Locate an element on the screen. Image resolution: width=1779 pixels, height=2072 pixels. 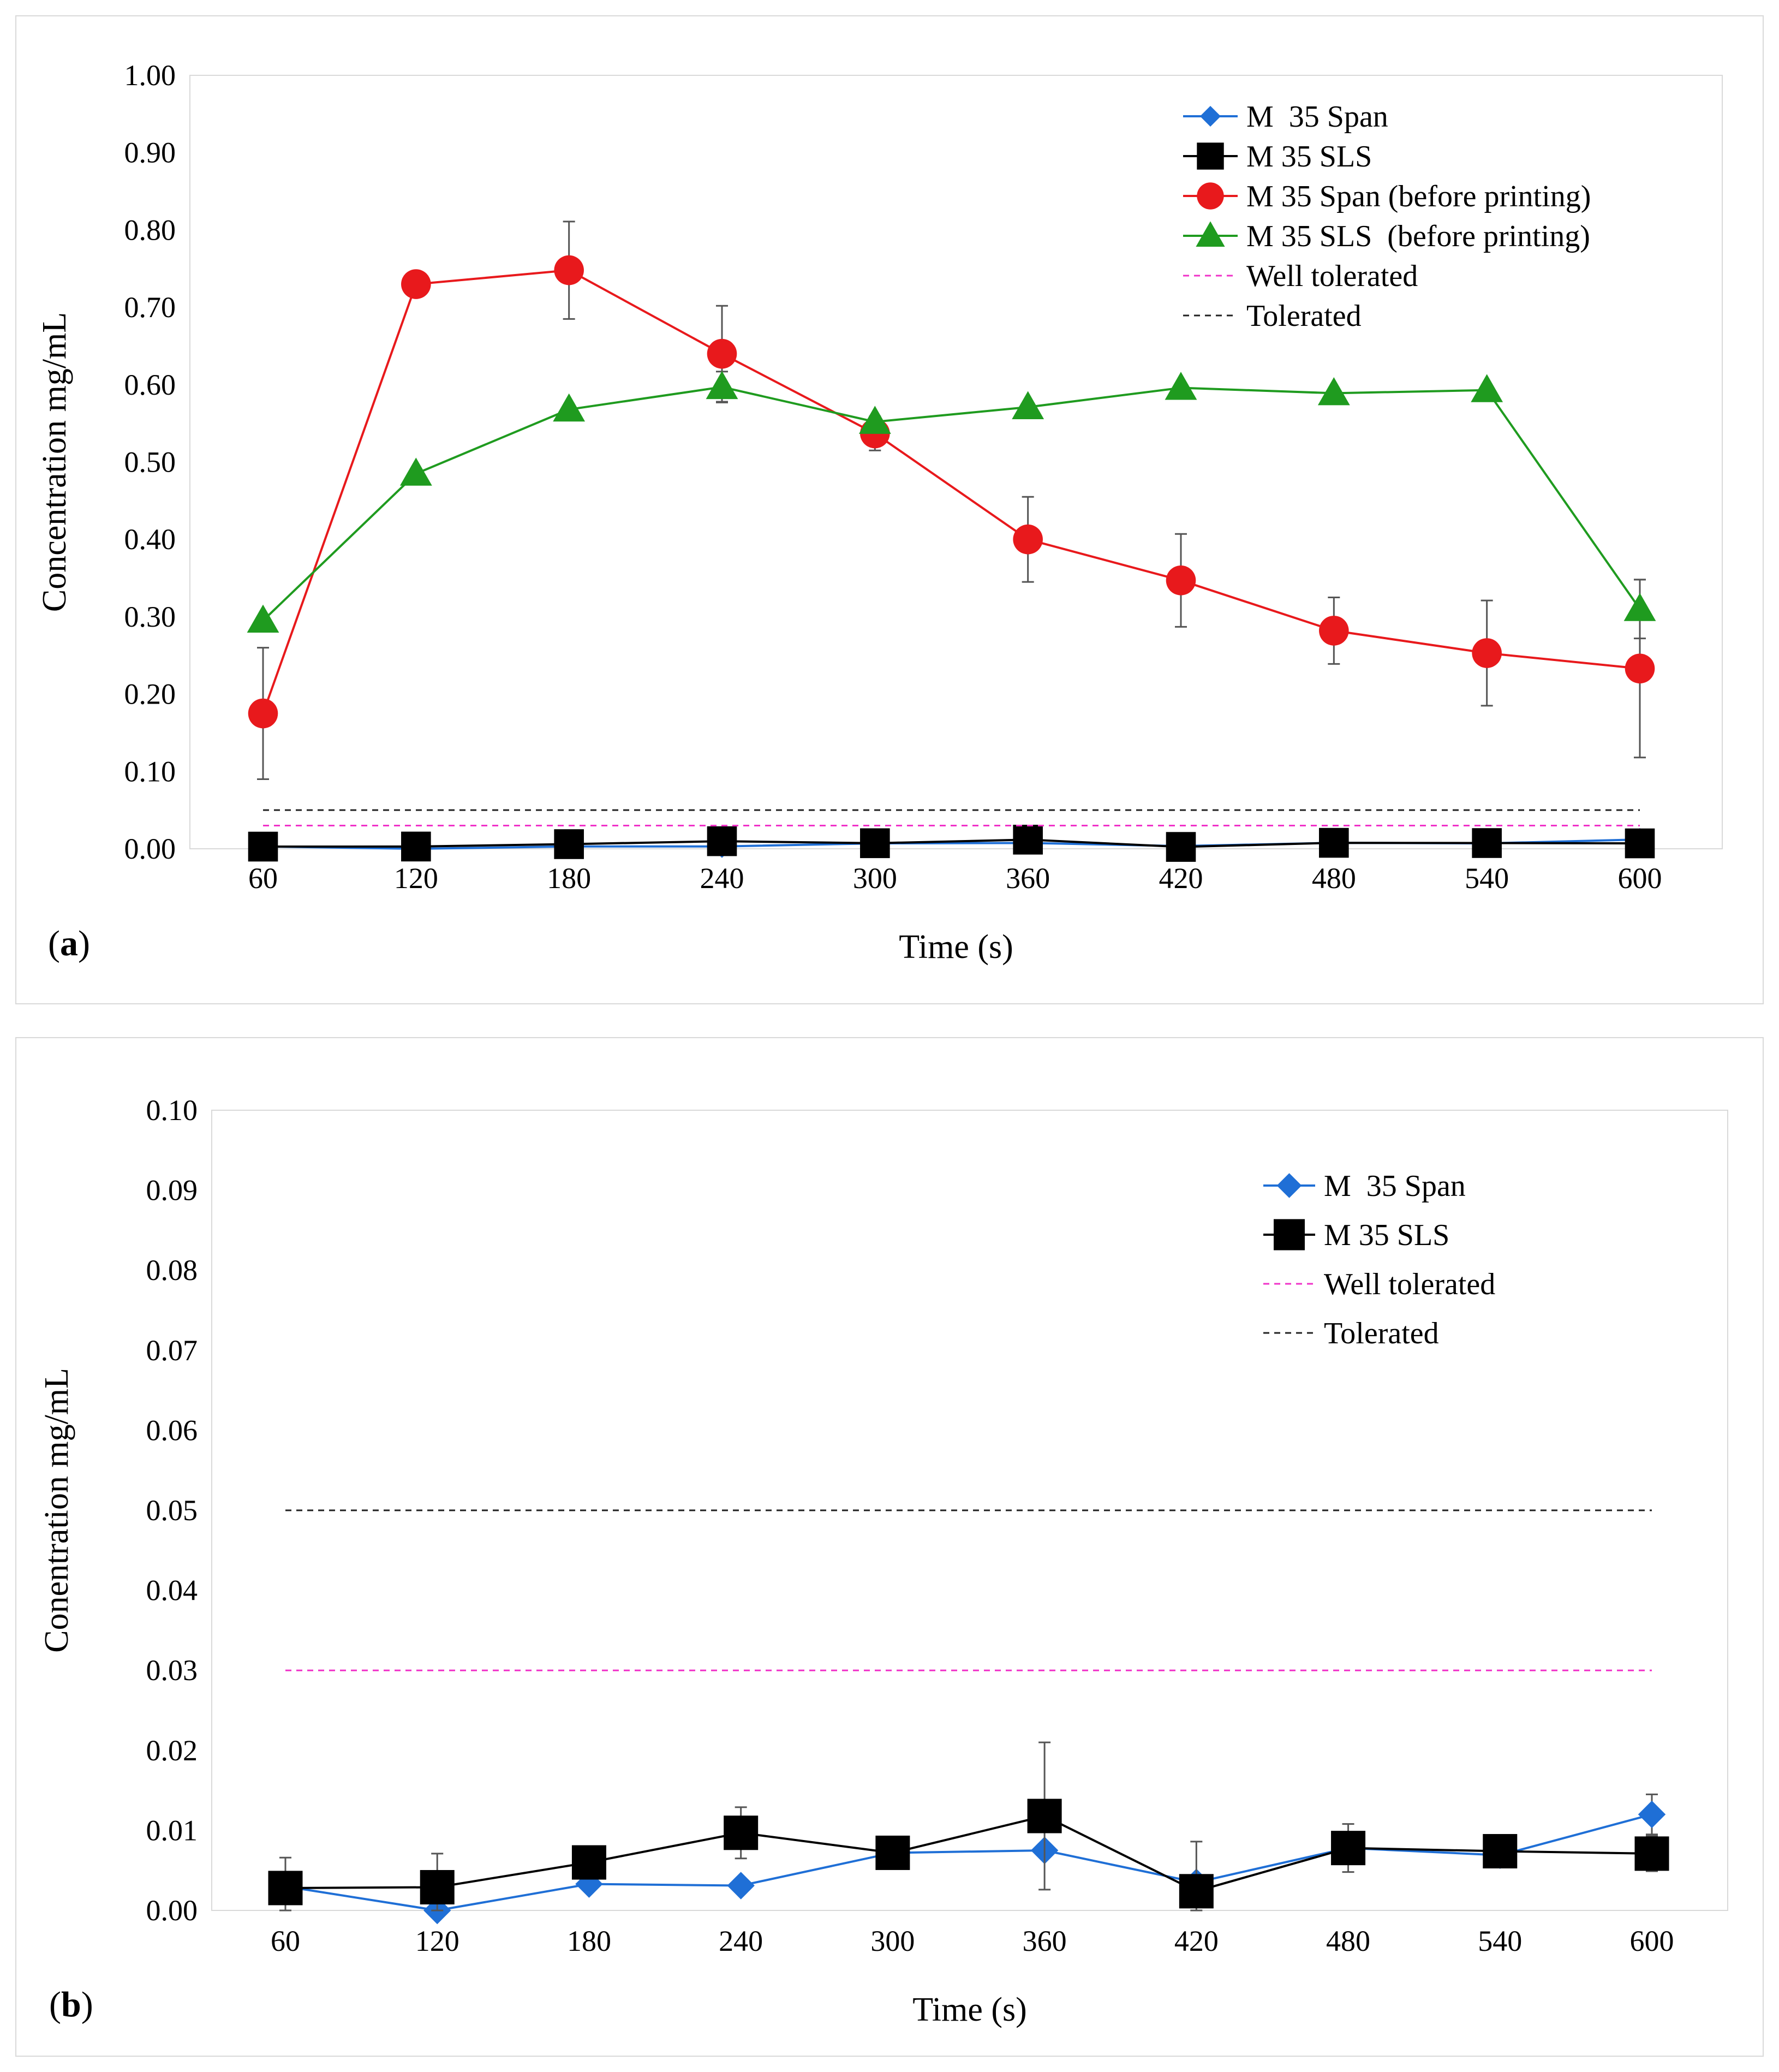
chart-a-y-tick-label: 0.80 is located at coordinates (150, 229).